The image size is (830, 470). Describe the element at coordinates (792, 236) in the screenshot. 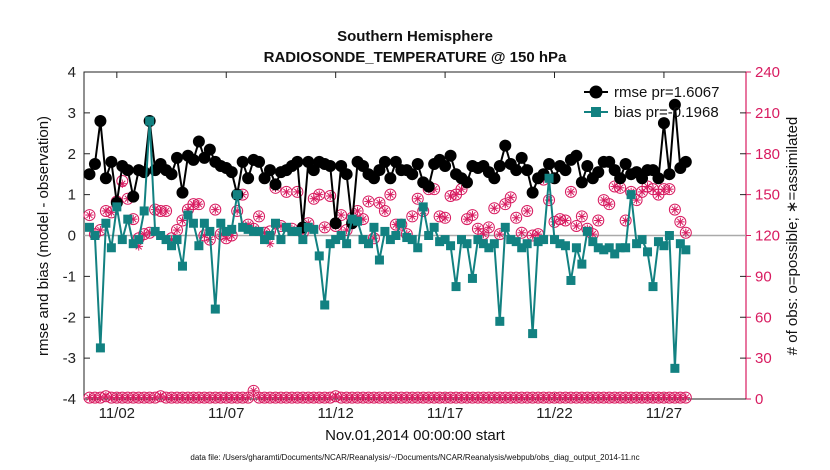

I see `y2-axis-label: # of obs: o=possible; ∗=assimilated` at that location.